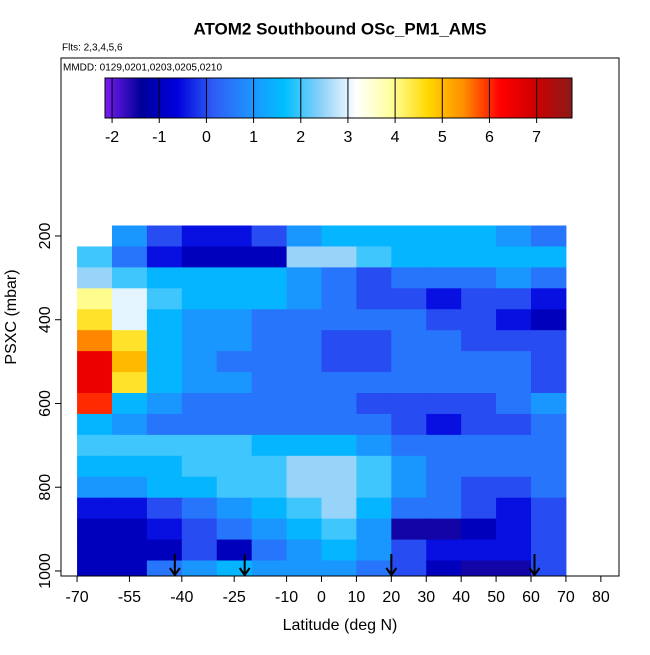  Describe the element at coordinates (92, 48) in the screenshot. I see `flights: Flts: 2,3,4,5,6` at that location.